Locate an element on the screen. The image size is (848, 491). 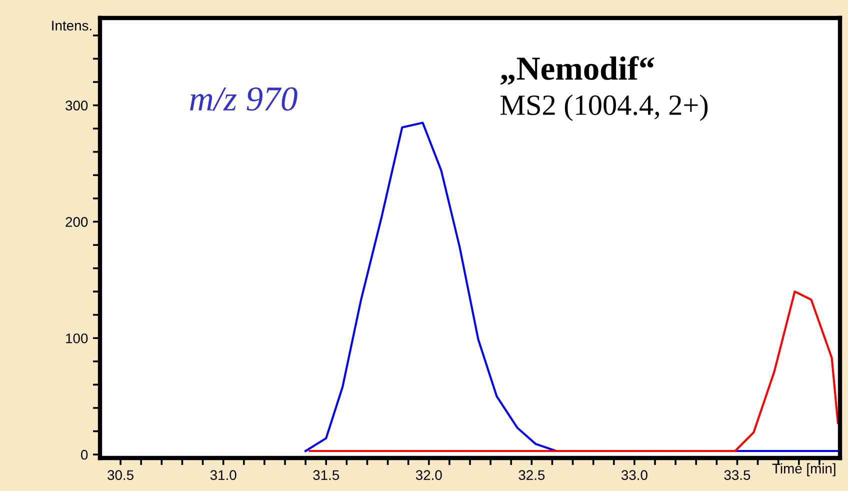
y-axis-title: Intens. is located at coordinates (72, 25).